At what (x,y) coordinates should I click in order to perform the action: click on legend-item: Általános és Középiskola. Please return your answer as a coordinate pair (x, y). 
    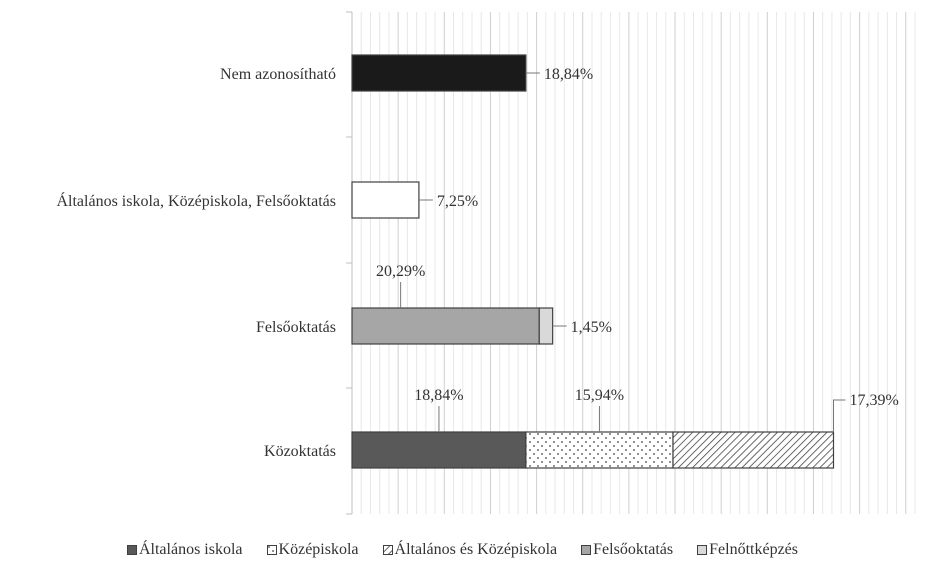
    Looking at the image, I should click on (470, 550).